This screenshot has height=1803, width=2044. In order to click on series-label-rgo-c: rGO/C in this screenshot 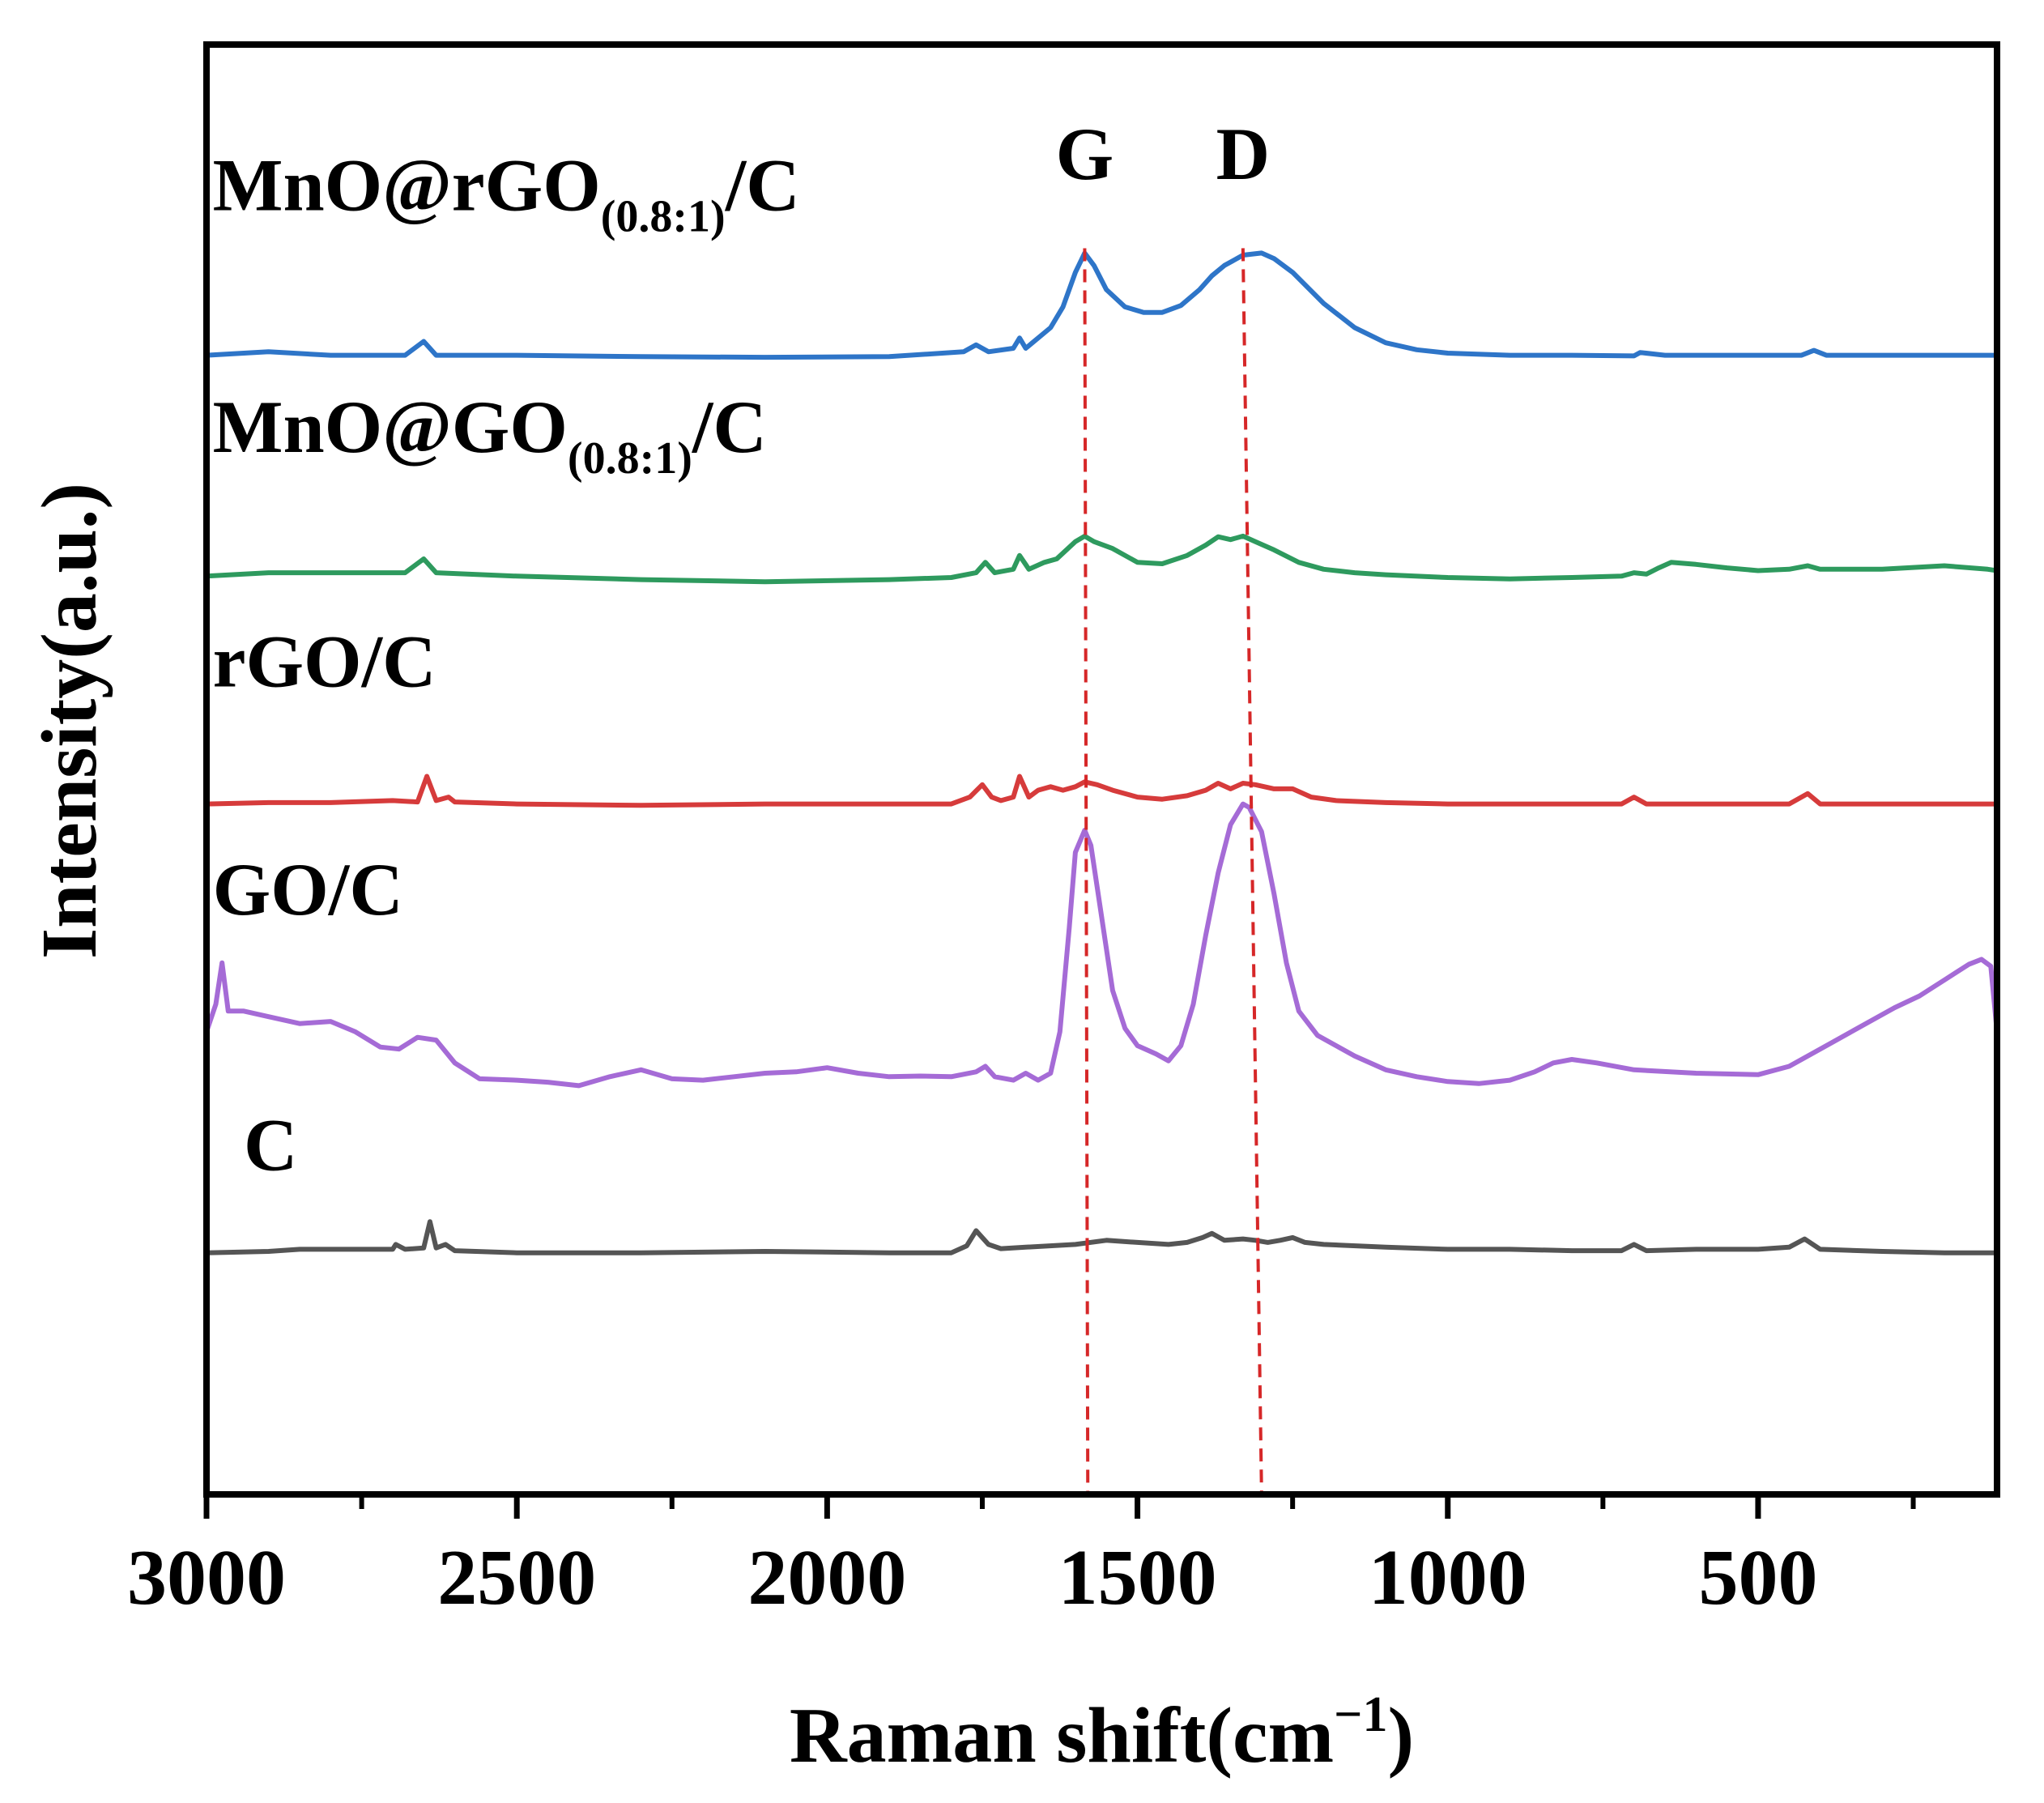, I will do `click(324, 661)`.